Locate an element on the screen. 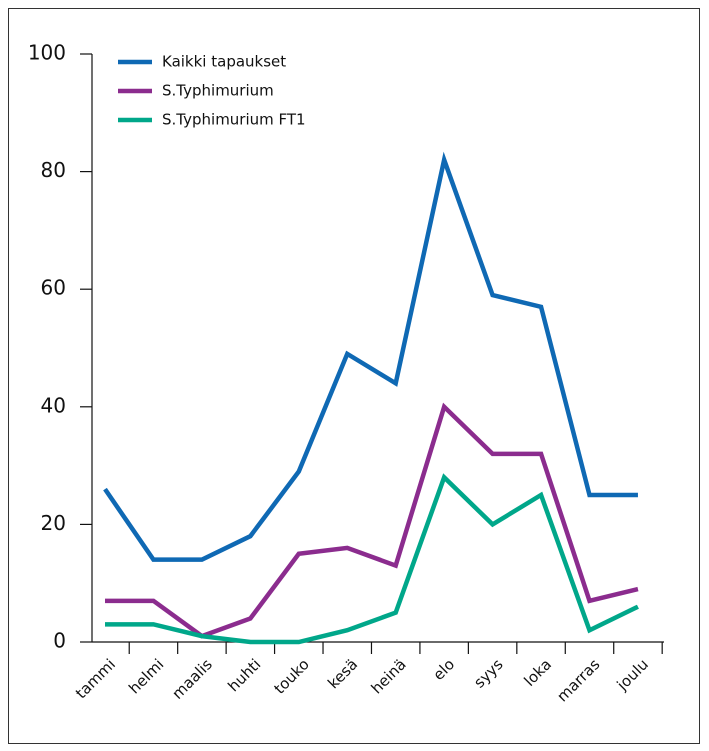  x-tick-label: helmi is located at coordinates (146, 676).